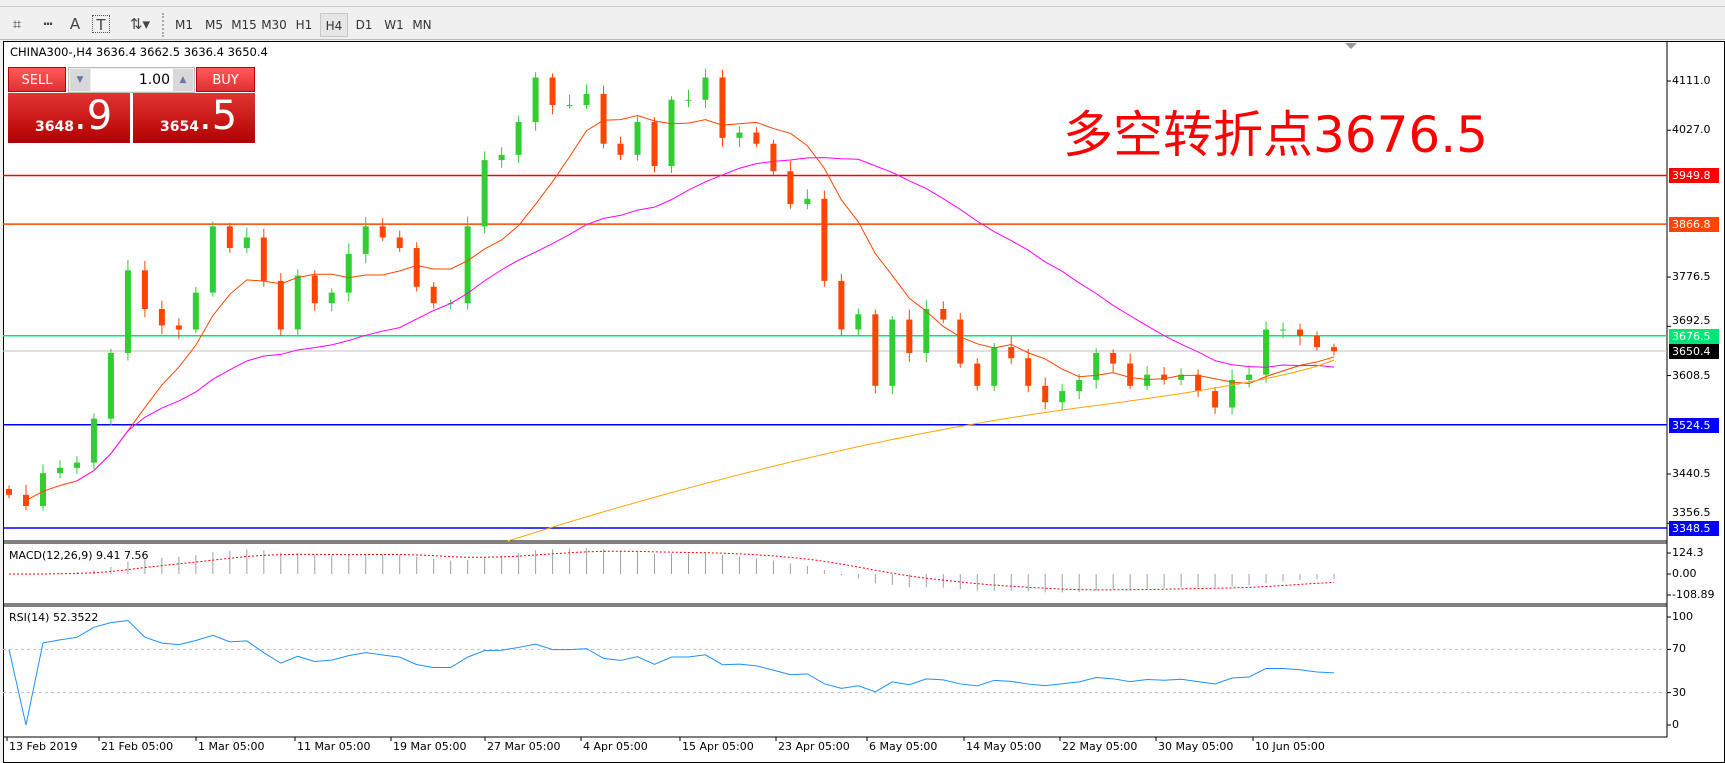 The image size is (1725, 763). What do you see at coordinates (140, 24) in the screenshot?
I see `arrows-icon: ⇅▾` at bounding box center [140, 24].